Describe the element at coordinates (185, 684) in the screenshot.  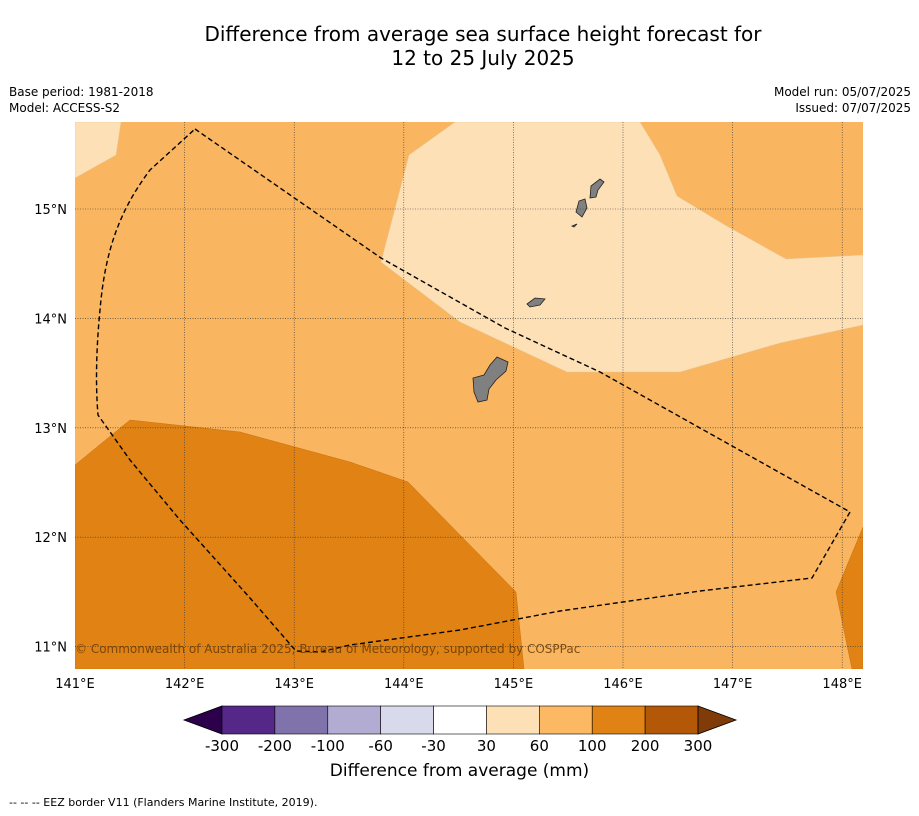
I see `lon-tick-label: 142°E` at that location.